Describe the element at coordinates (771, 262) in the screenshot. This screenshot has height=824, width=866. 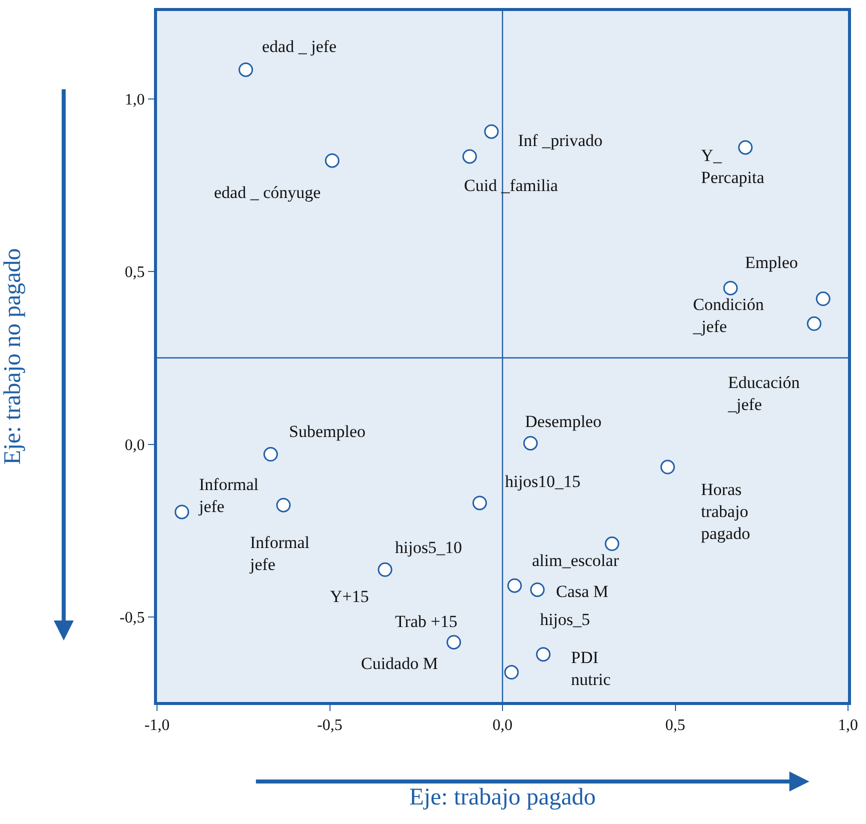
I see `annotation: Empleo` at that location.